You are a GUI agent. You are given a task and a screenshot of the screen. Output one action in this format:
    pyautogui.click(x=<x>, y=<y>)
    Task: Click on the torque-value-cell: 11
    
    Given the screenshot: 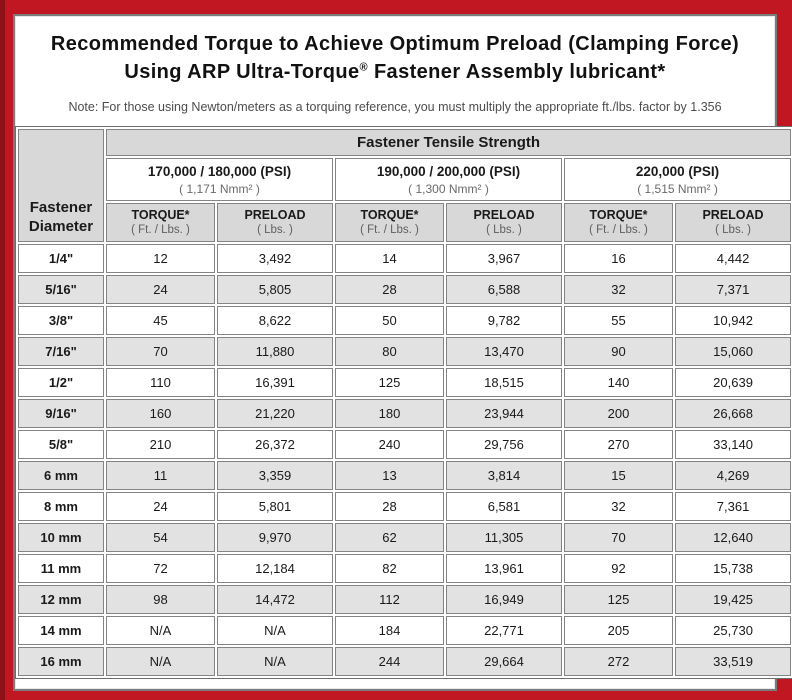 What is the action you would take?
    pyautogui.click(x=160, y=475)
    